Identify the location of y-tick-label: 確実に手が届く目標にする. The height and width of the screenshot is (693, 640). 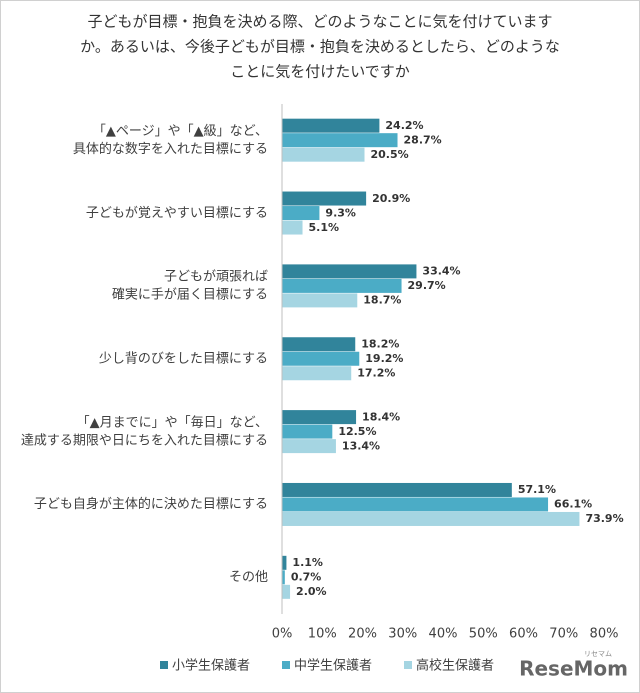
(190, 295).